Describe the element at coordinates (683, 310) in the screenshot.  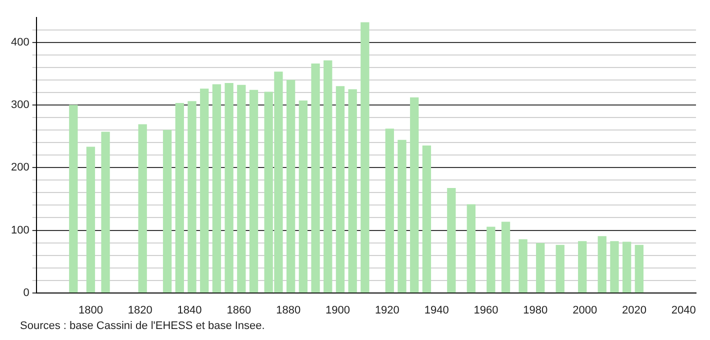
I see `x-tick-label: 2040` at that location.